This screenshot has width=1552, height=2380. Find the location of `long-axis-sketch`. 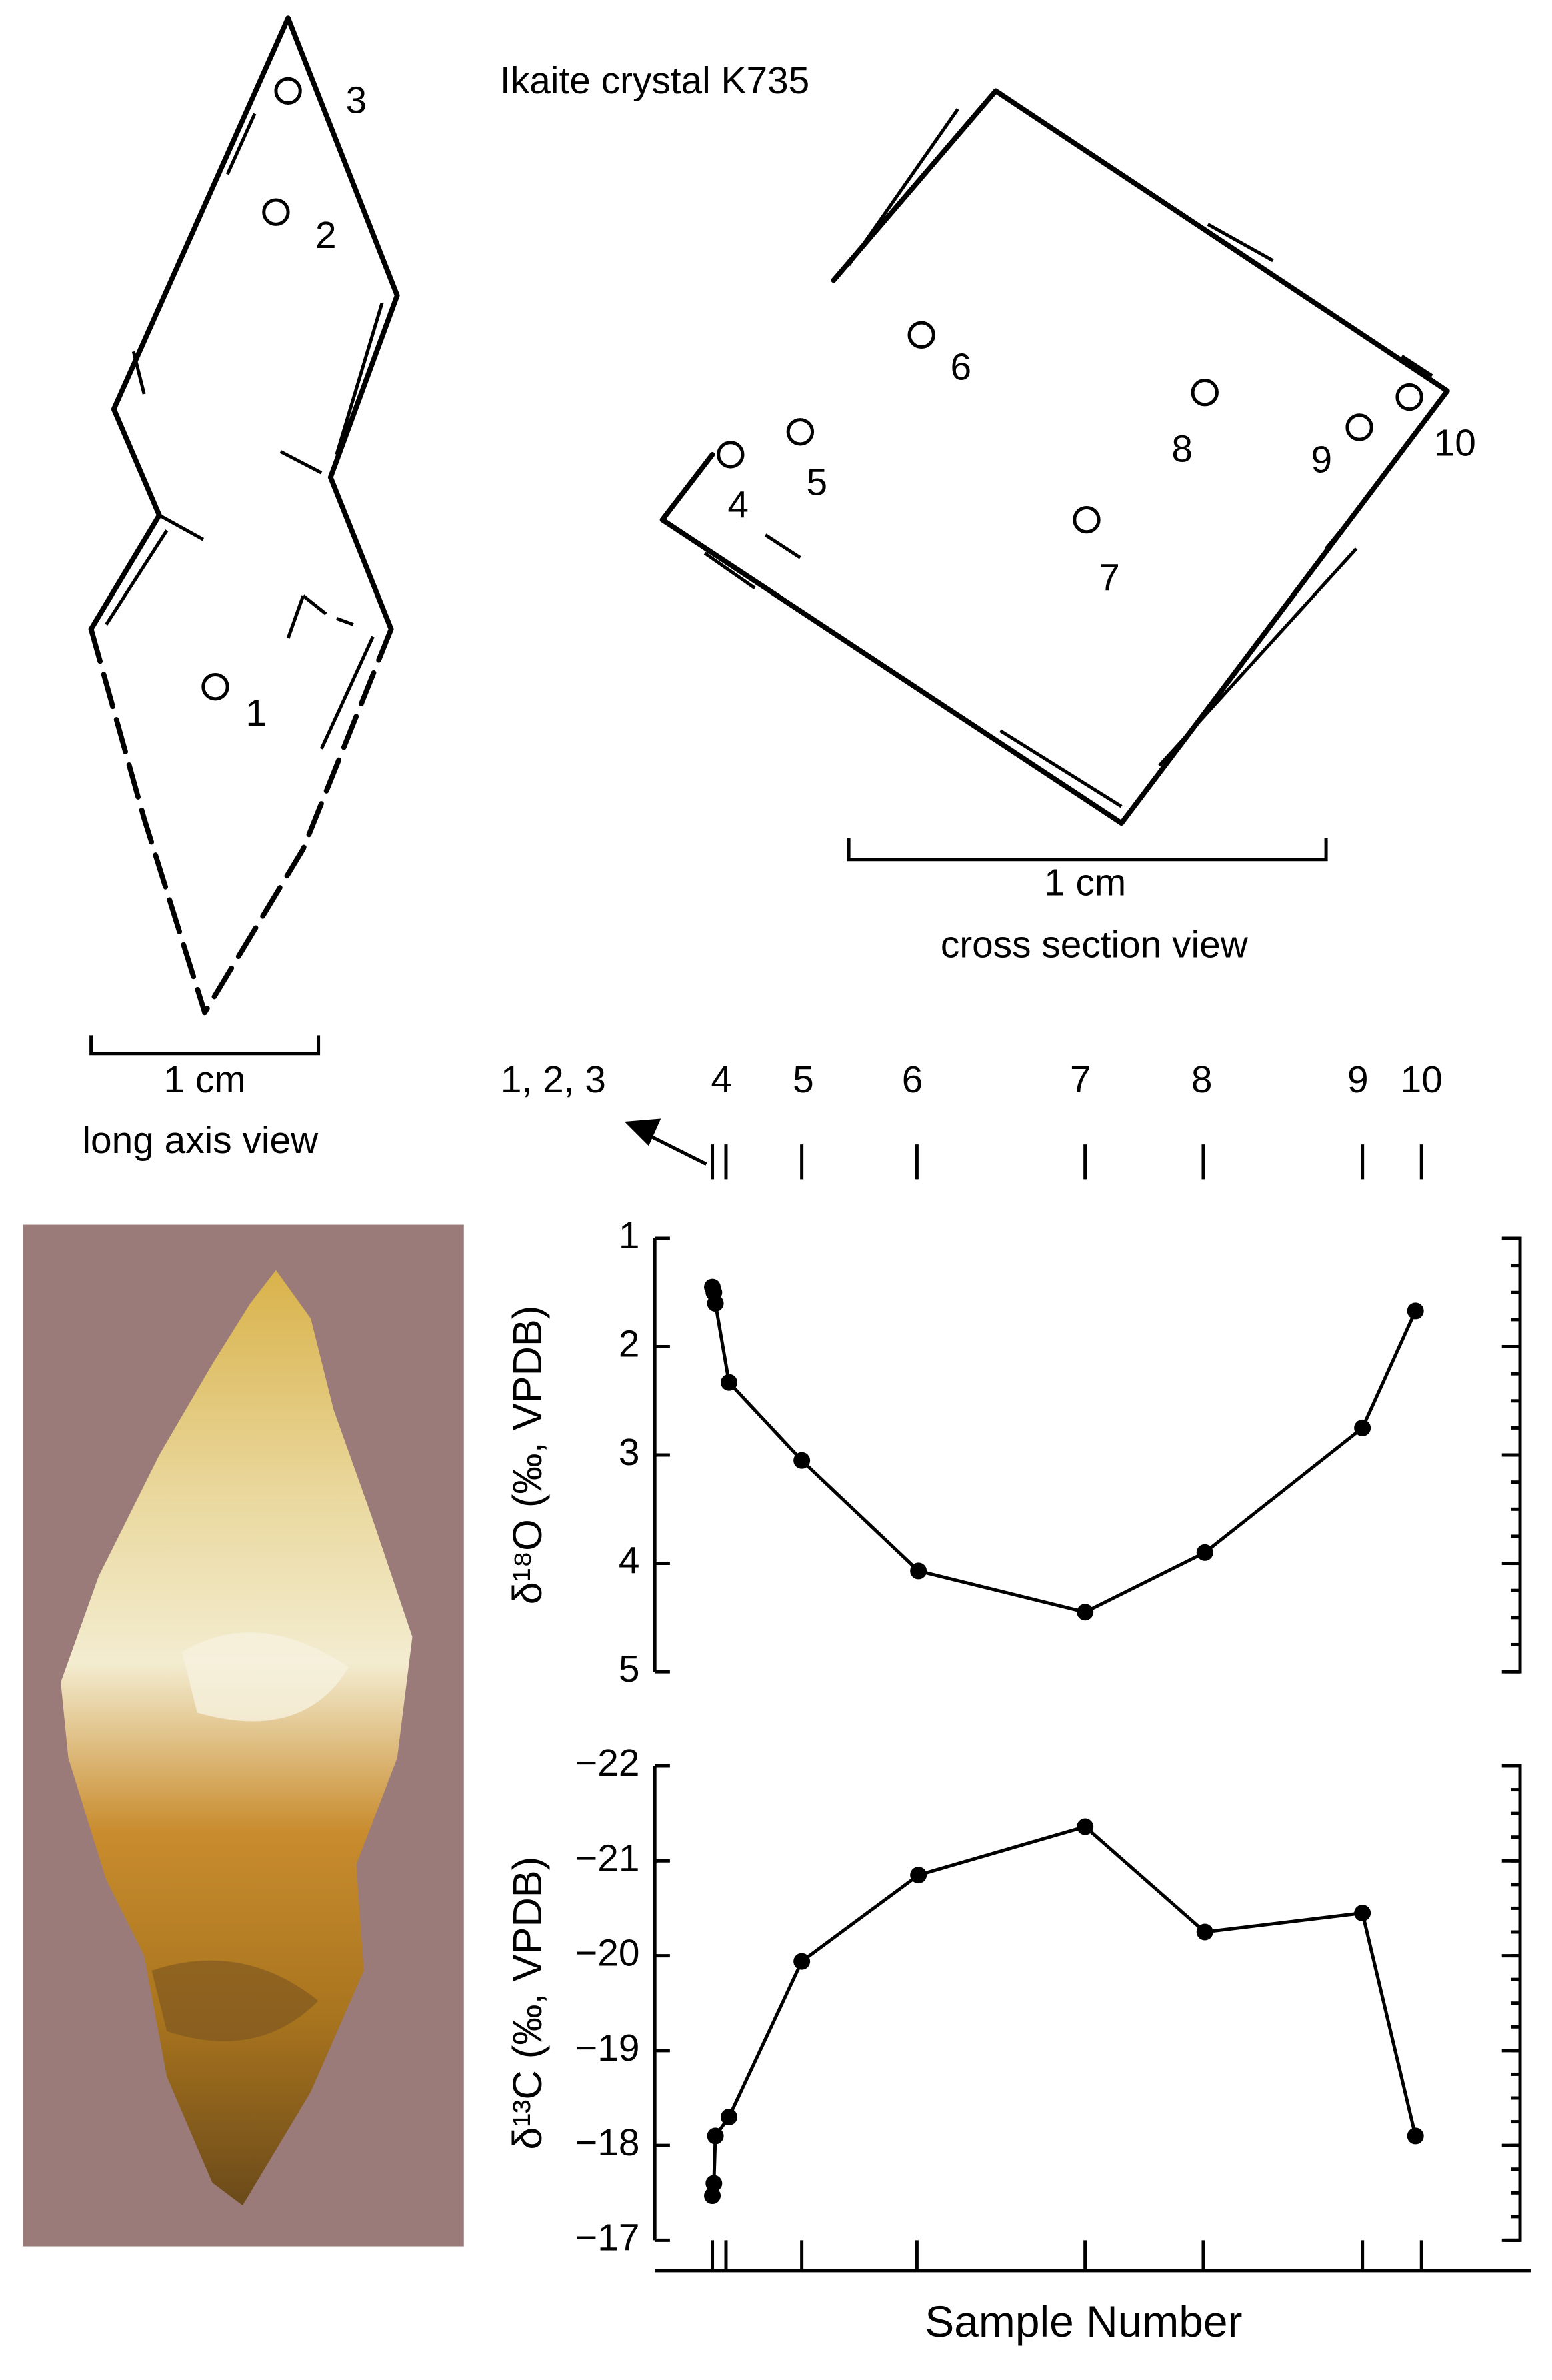

long-axis-sketch is located at coordinates (244, 515).